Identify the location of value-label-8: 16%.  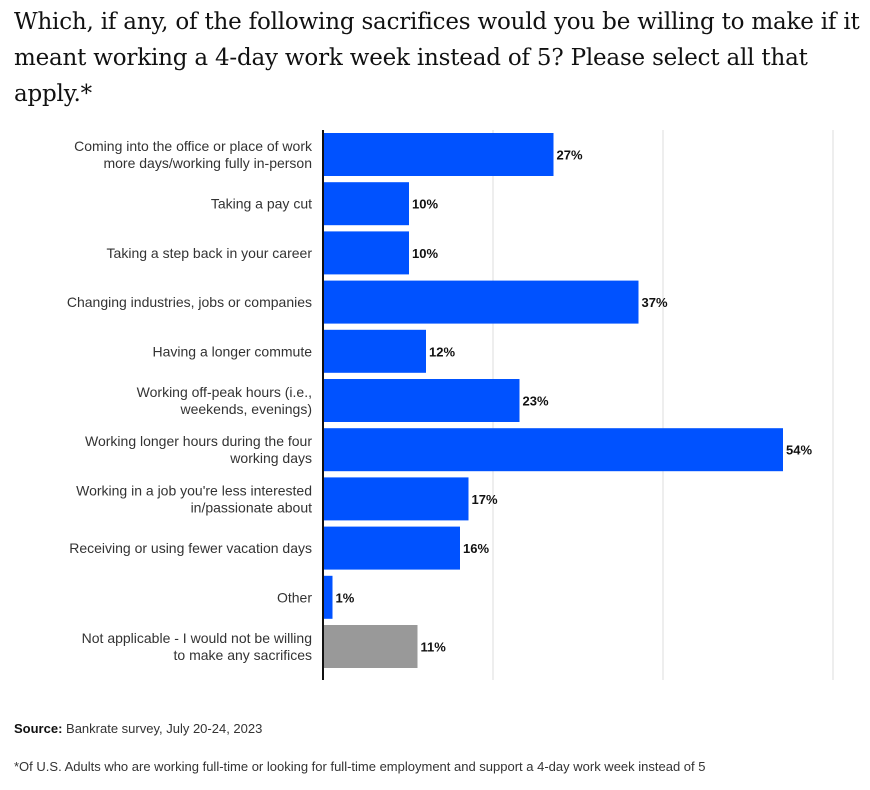
(476, 548).